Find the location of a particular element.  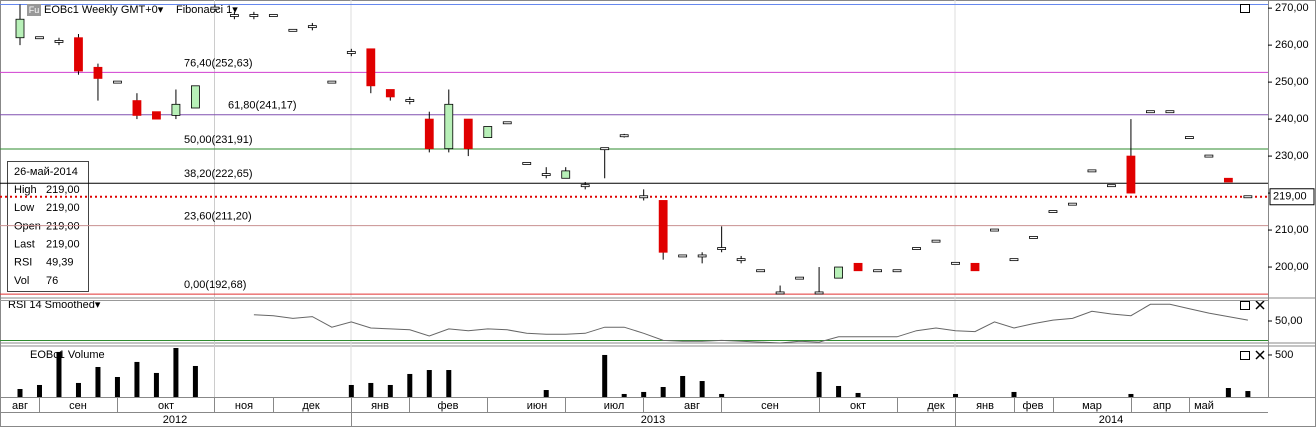

badge is located at coordinates (34, 10).